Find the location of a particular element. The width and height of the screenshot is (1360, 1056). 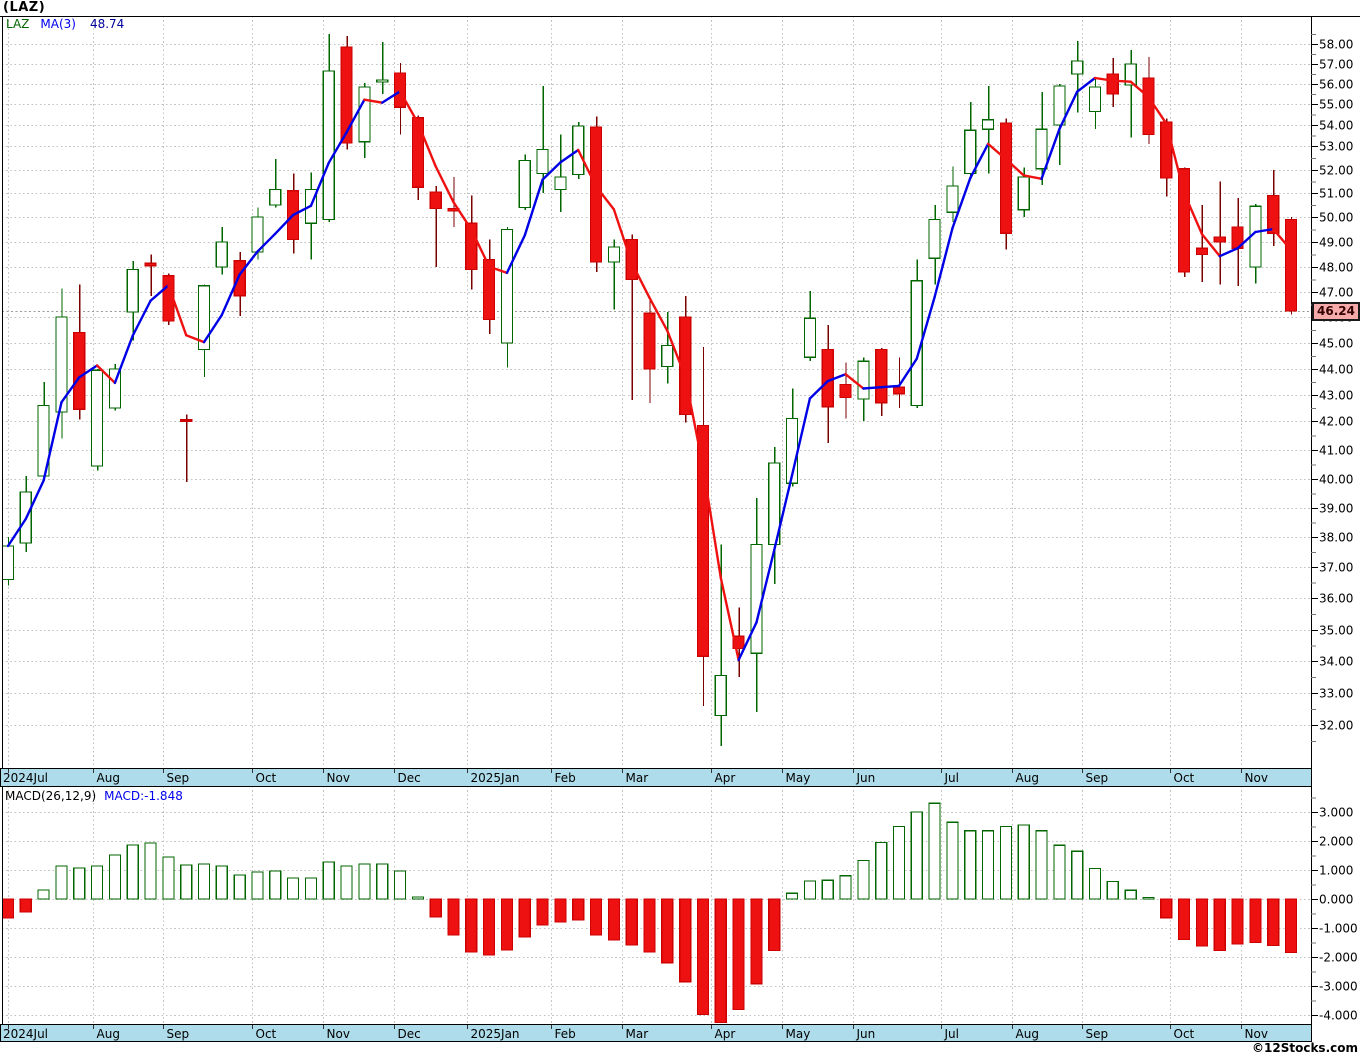

price-axis-label: 51.00 is located at coordinates (1336, 194).